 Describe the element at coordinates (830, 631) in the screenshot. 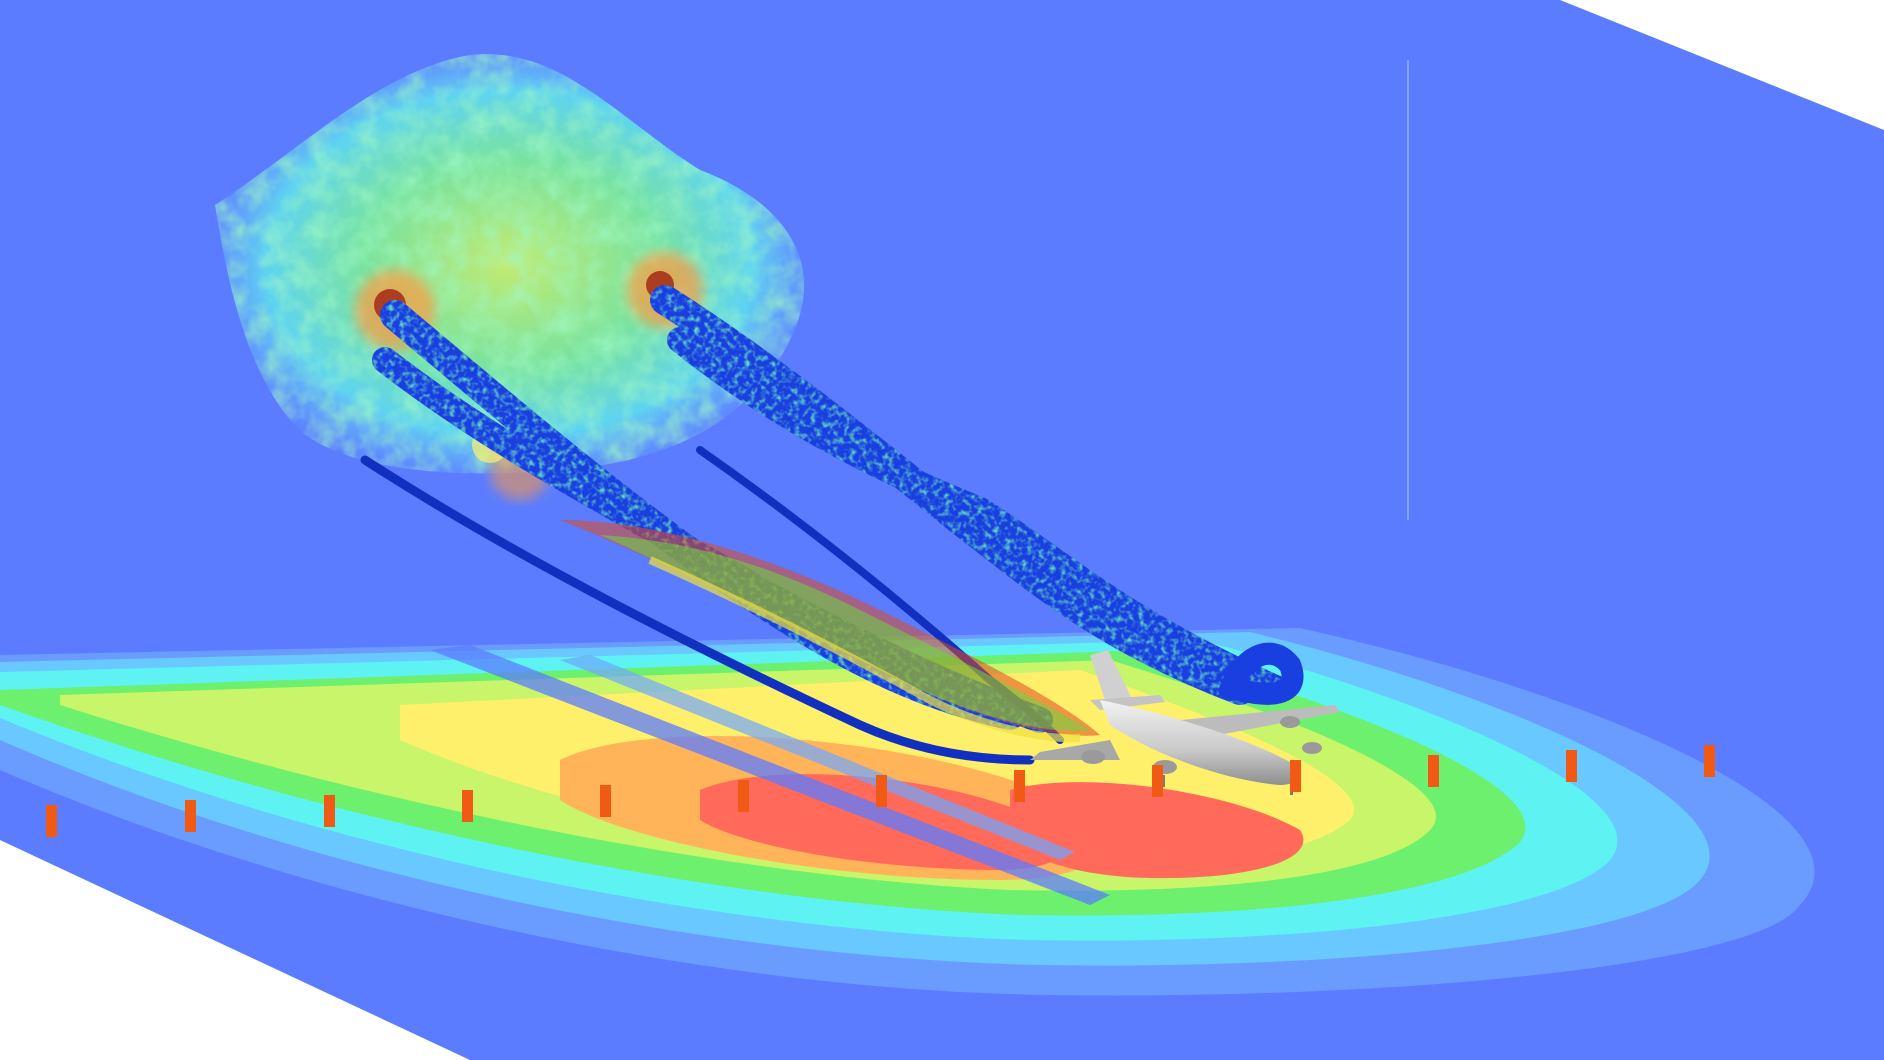

I see `wake-debris` at that location.